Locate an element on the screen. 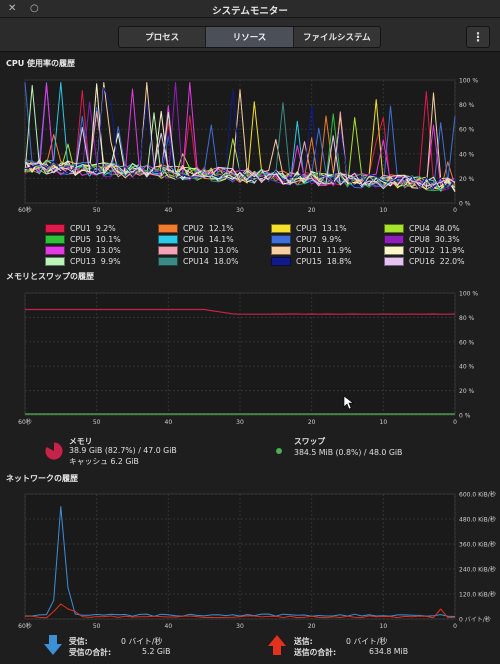 This screenshot has height=664, width=500. cpu-legend-label: CPU14 is located at coordinates (196, 261).